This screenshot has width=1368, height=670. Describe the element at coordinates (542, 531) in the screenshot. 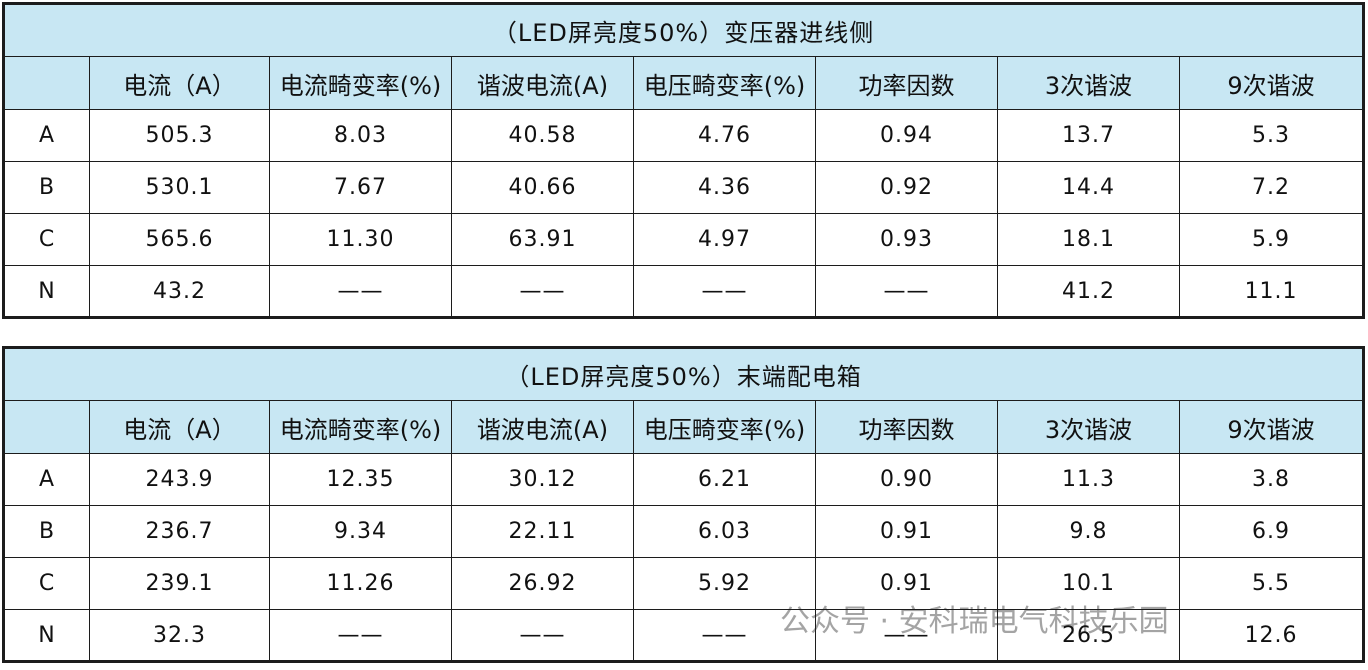

I see `data-cell: 22.11` at that location.